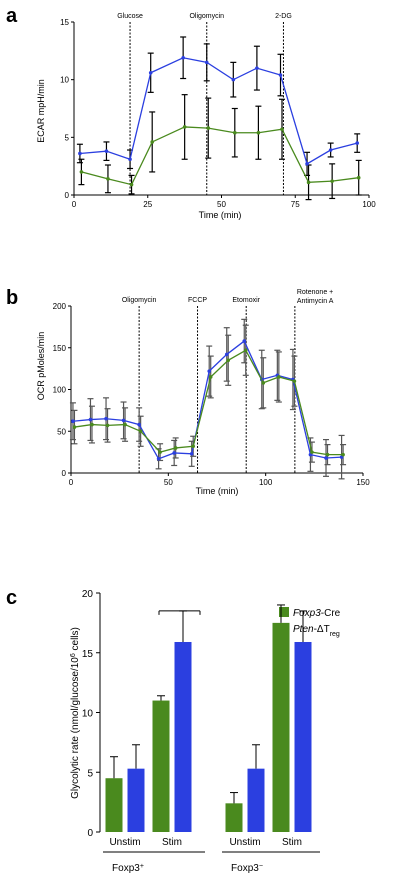 This screenshot has width=400, height=877. I want to click on panel-b-y-tick-label: 0, so click(64, 473).